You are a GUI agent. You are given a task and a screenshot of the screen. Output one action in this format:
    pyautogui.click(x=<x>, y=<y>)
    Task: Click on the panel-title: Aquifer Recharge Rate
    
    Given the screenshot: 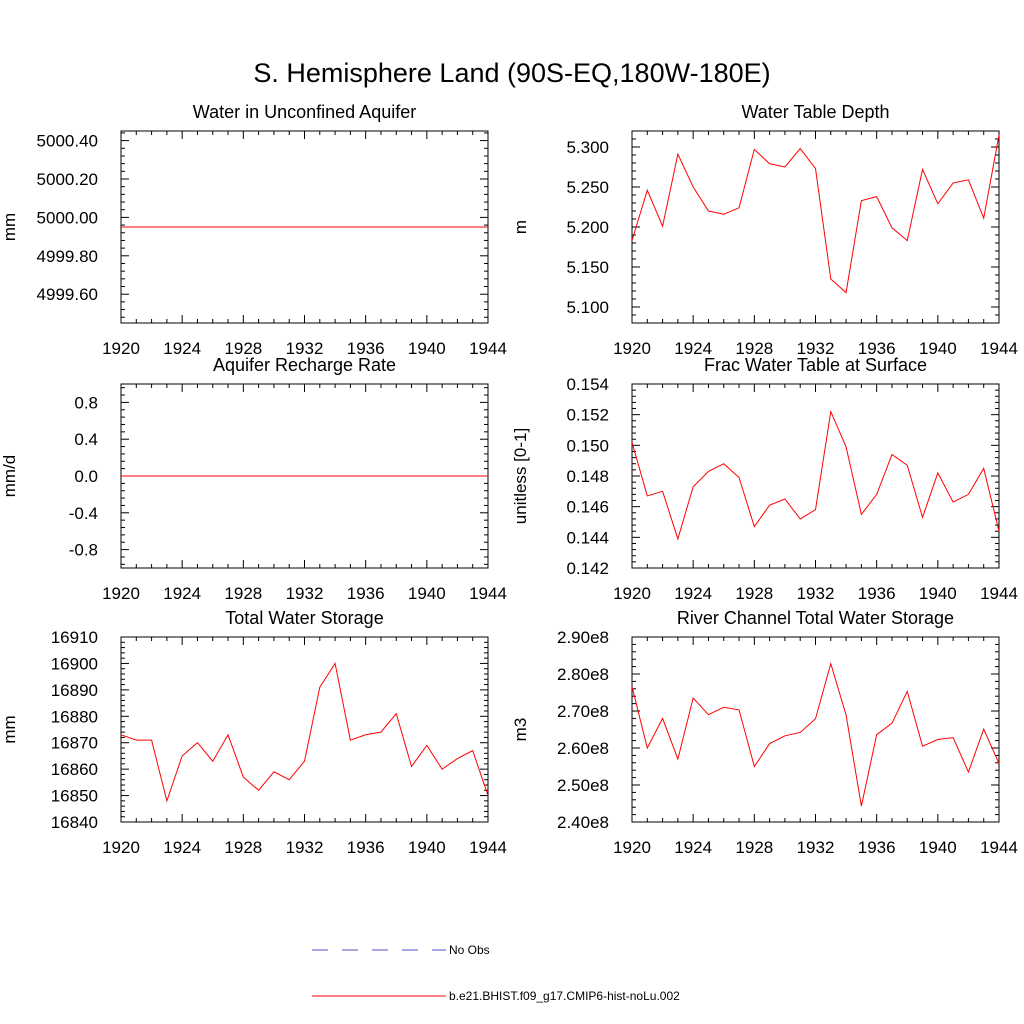 What is the action you would take?
    pyautogui.click(x=304, y=365)
    